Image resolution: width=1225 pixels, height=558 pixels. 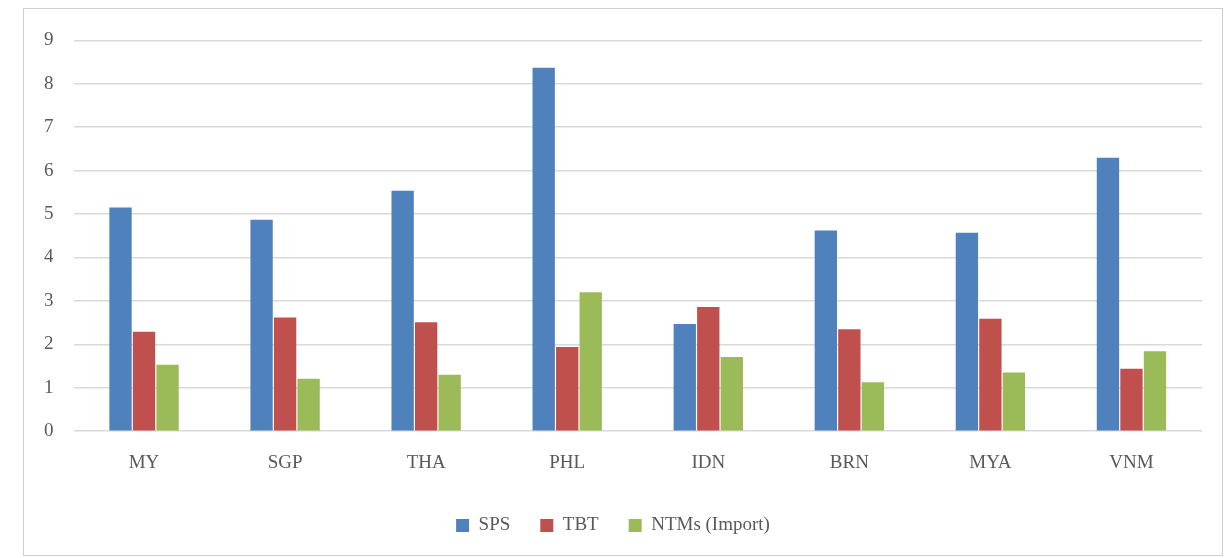 I want to click on y-tick-label: 2, so click(x=49, y=343).